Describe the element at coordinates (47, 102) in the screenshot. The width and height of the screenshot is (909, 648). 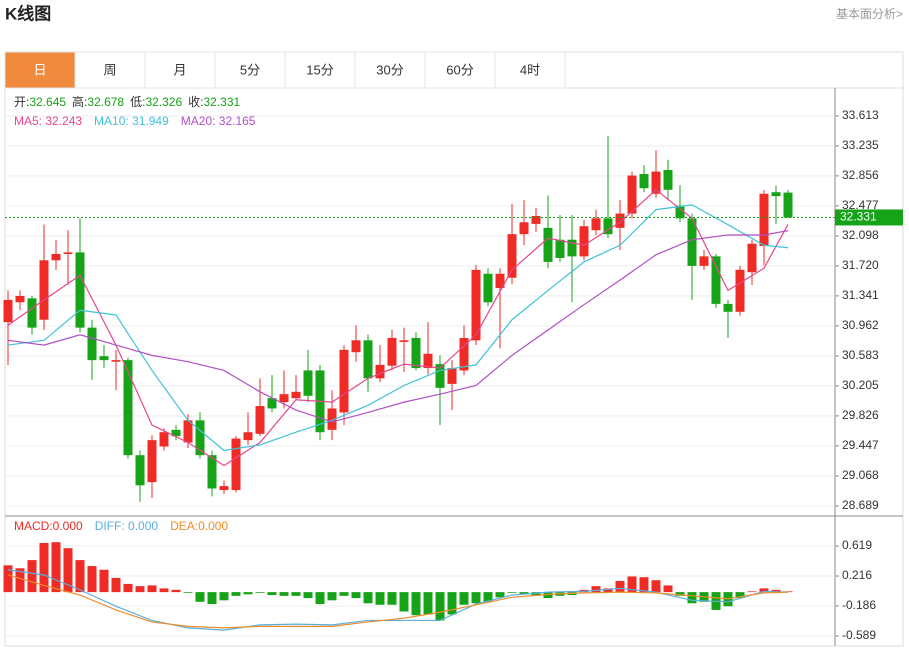
I see `ohlc-value: 32.645` at that location.